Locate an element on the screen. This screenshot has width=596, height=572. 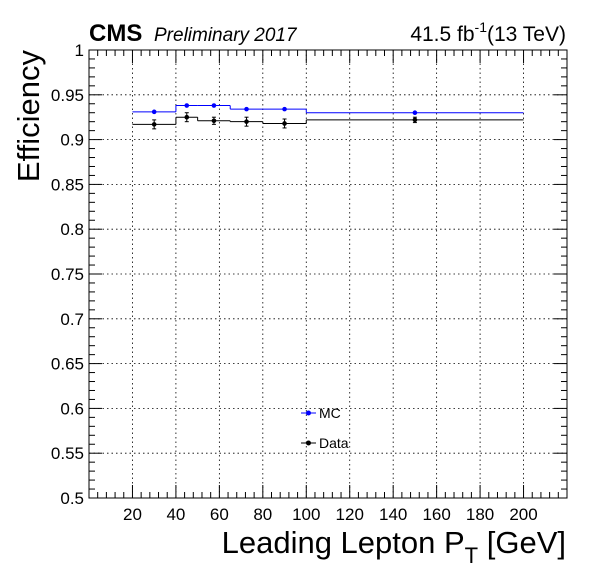
lumi-label: 41.5 fb-1(13 TeV) is located at coordinates (488, 32).